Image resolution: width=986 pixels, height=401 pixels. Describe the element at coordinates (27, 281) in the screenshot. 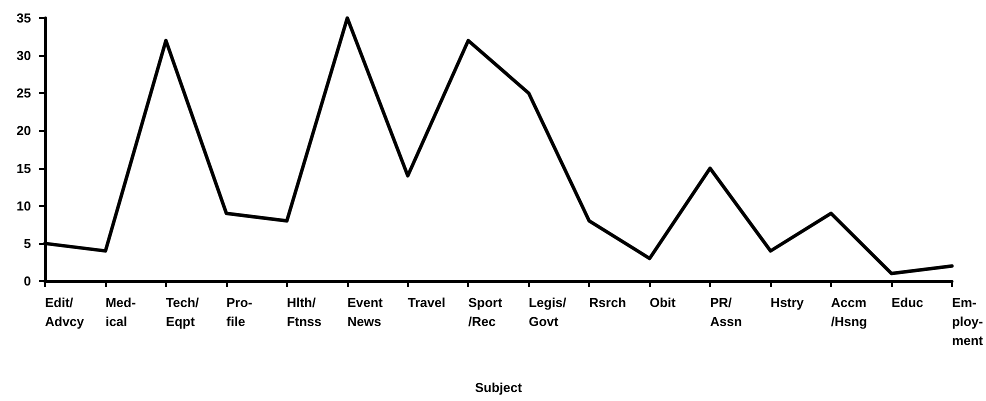

I see `y-tick-label: 0` at that location.